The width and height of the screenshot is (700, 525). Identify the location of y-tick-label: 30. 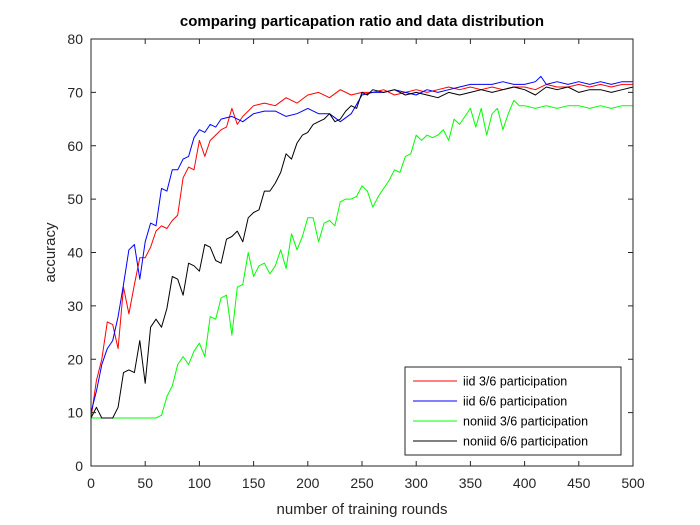
(75, 306).